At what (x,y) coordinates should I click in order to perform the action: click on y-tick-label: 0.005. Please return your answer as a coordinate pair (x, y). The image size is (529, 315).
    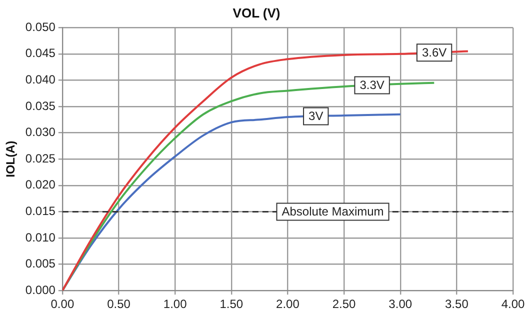
    Looking at the image, I should click on (40, 263).